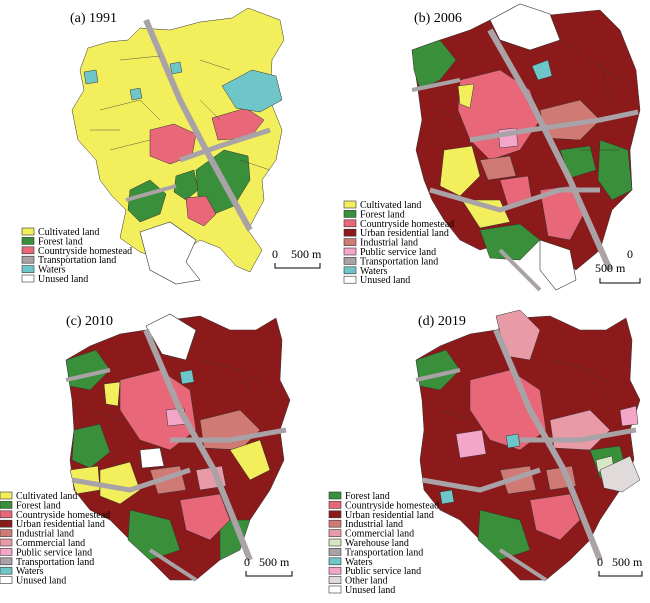  I want to click on panel-title-a: (a) 1991, so click(93, 18).